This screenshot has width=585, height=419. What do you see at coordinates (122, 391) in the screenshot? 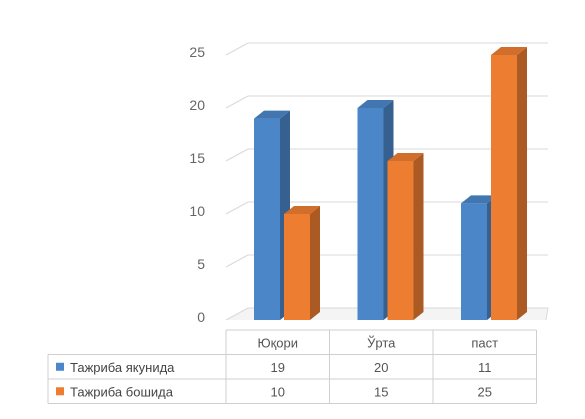
I see `legend-entry: Тажриба бошида` at bounding box center [122, 391].